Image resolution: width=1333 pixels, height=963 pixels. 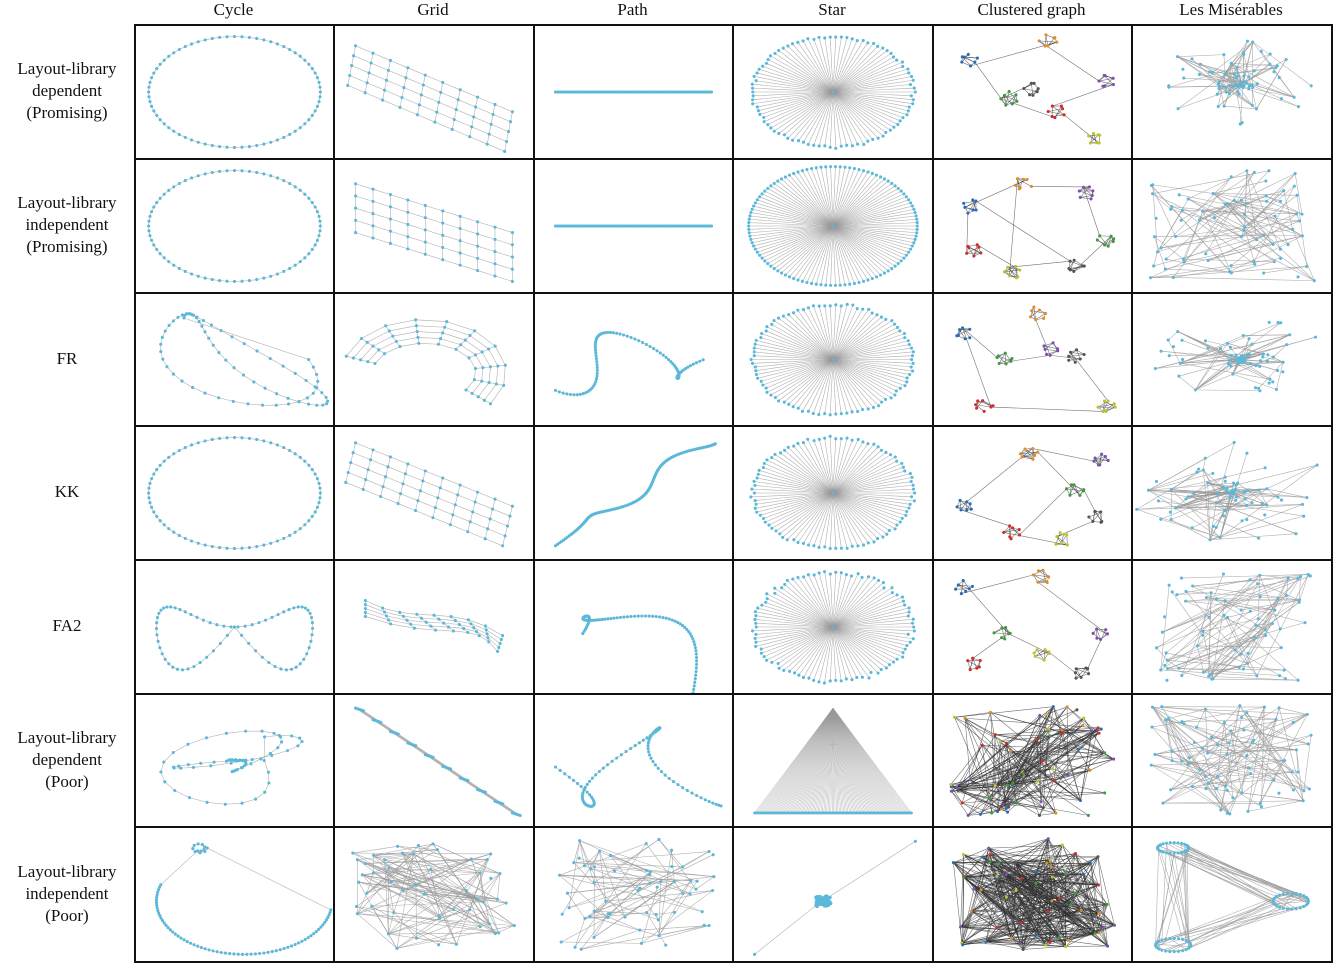 I want to click on row-header: FA2, so click(x=67, y=626).